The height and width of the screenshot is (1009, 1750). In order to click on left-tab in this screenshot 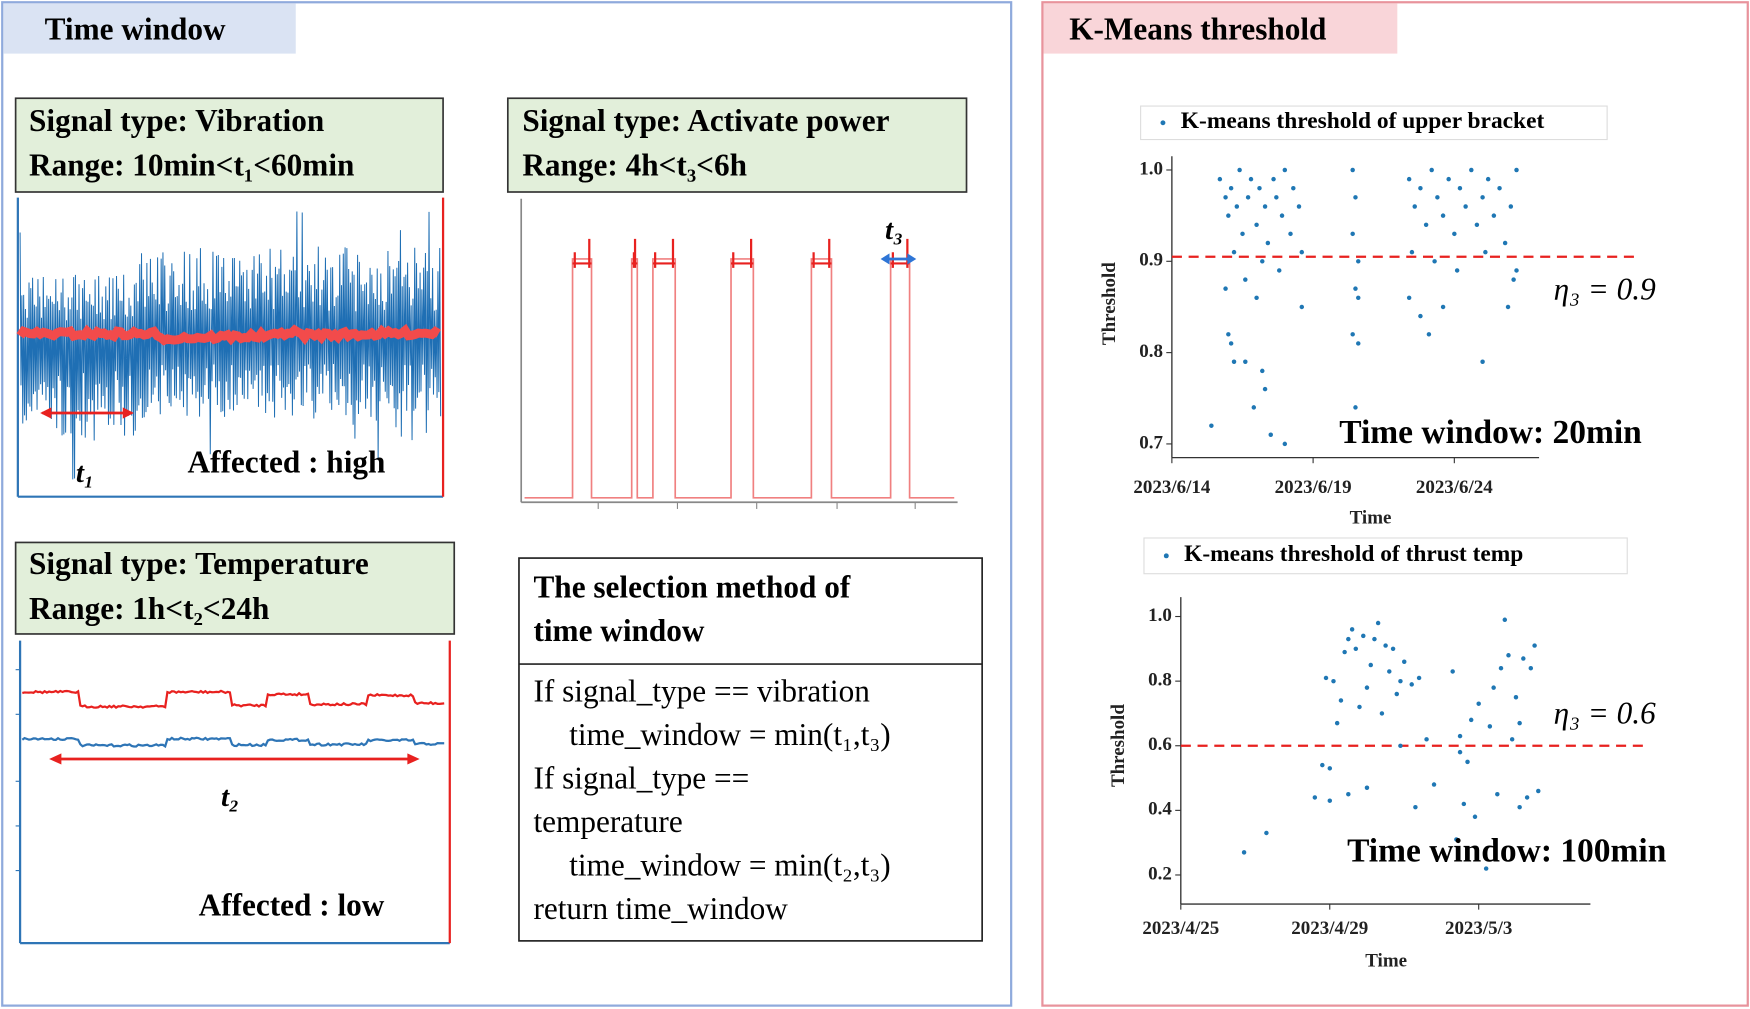, I will do `click(149, 28)`.